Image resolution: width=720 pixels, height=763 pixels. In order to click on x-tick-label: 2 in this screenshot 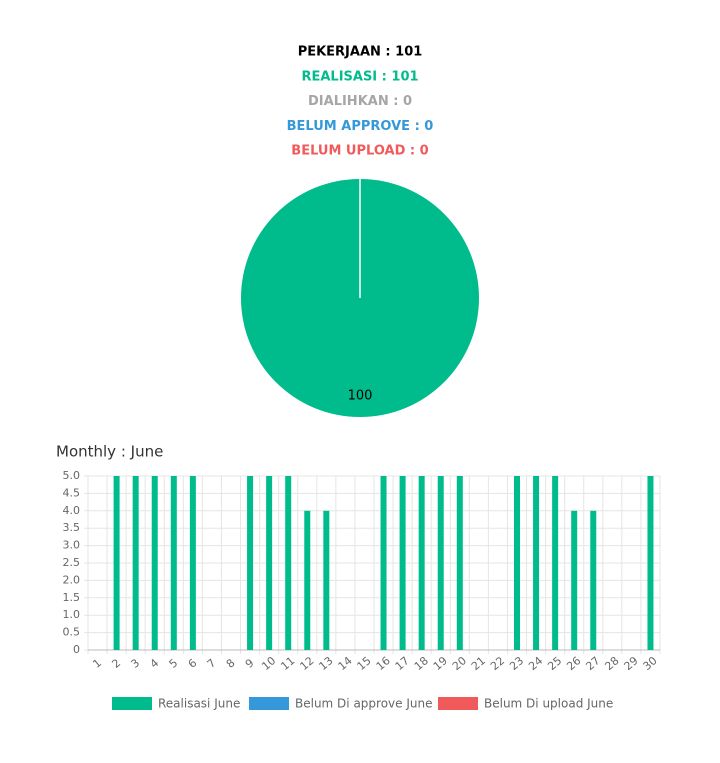, I will do `click(116, 663)`.